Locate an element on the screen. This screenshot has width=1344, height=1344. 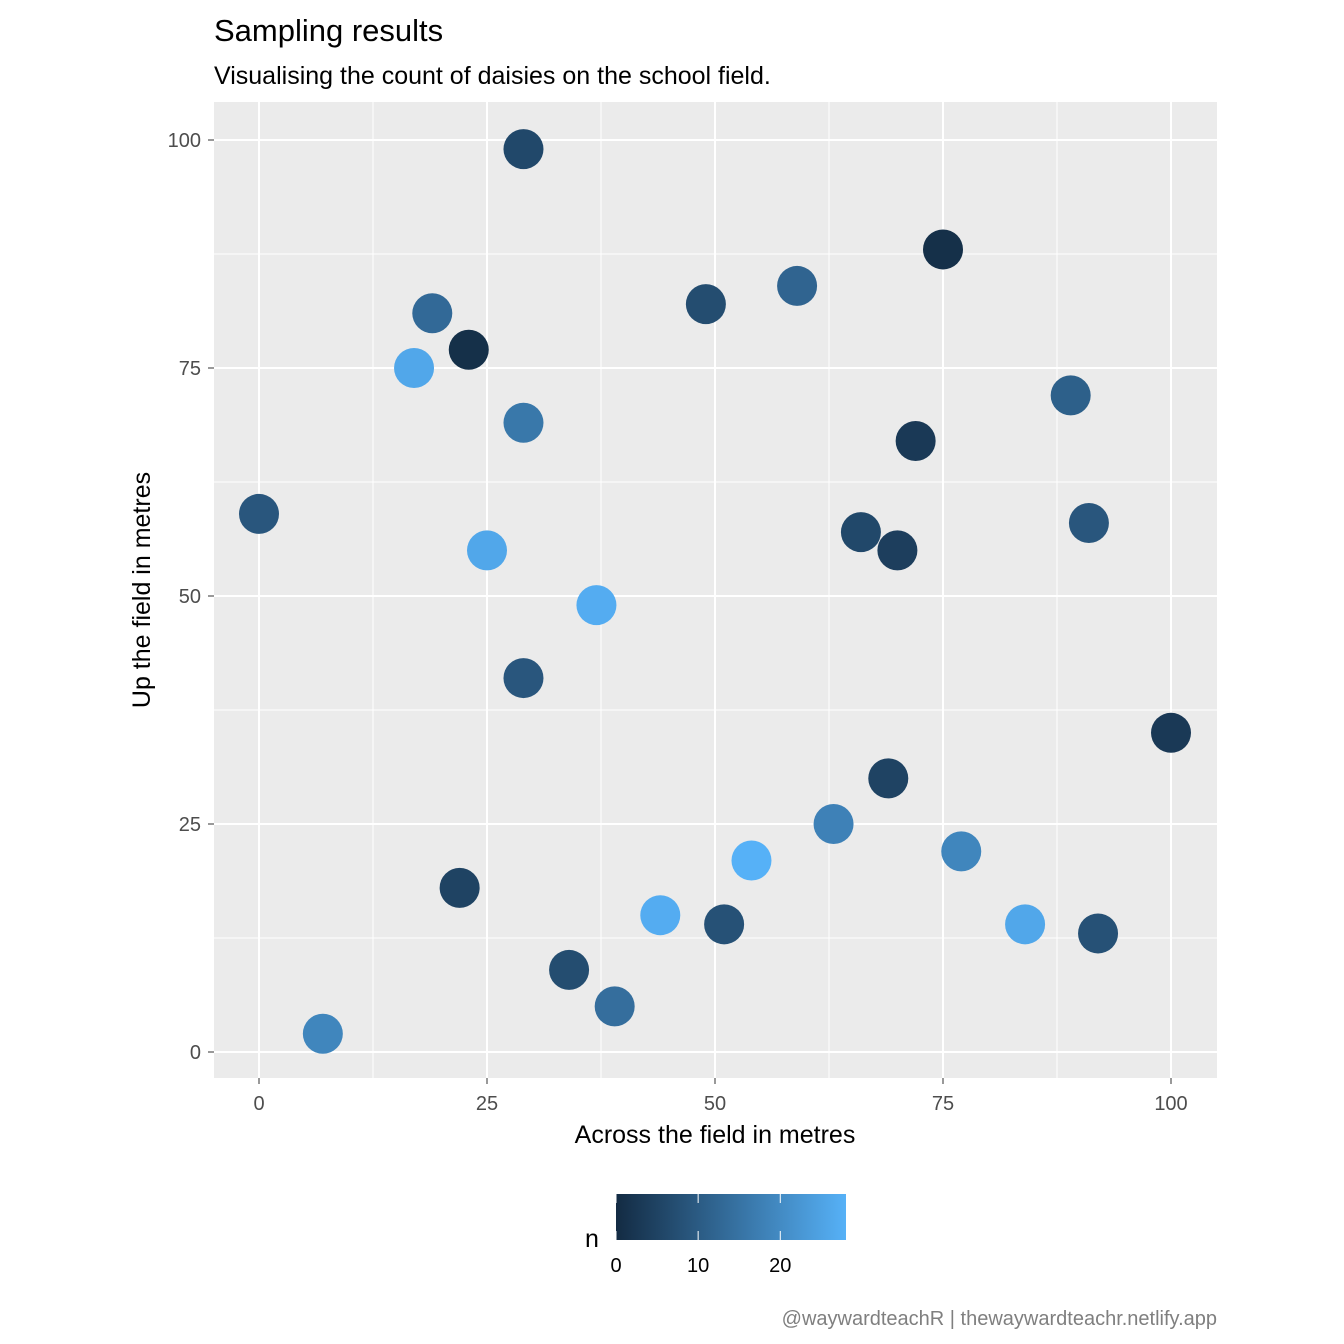
y-tick-label: 25 is located at coordinates (190, 825).